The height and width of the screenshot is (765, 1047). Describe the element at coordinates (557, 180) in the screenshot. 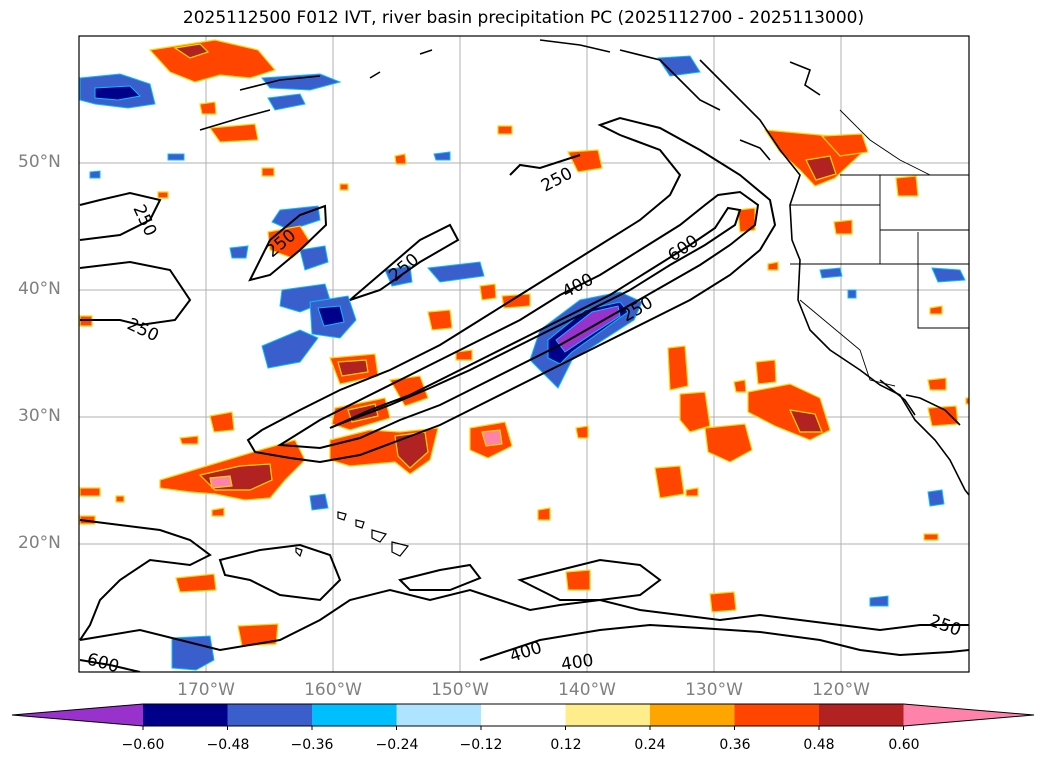

I see `contour-label-250-a: 250` at that location.